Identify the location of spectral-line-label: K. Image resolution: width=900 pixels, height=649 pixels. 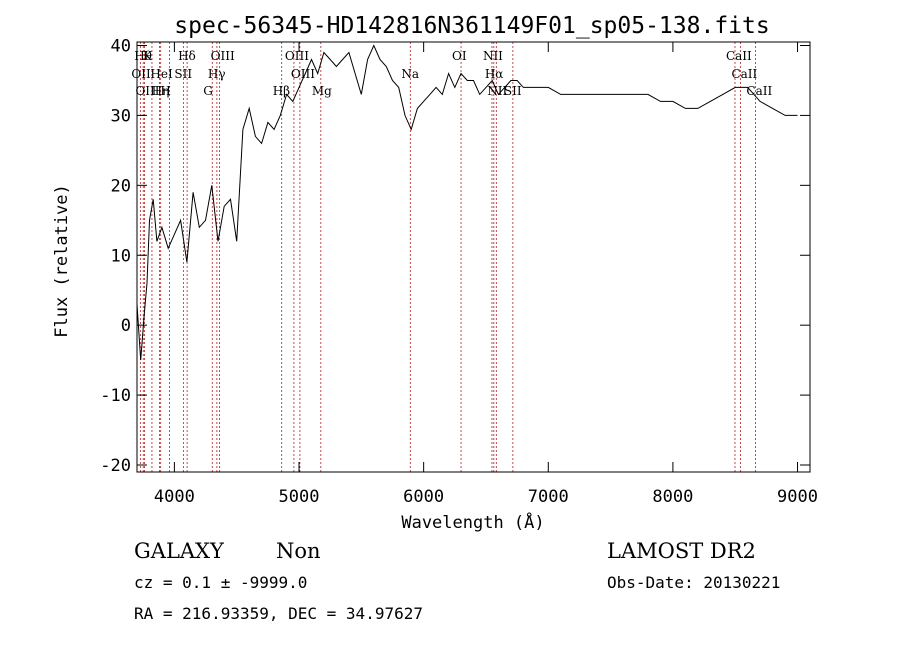
(148, 56).